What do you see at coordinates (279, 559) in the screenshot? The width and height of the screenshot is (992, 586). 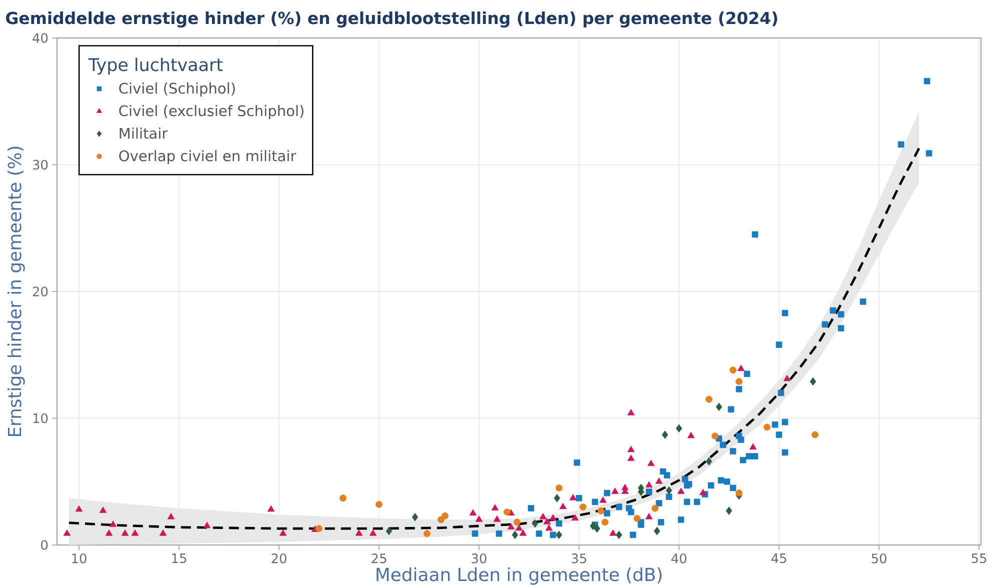 I see `x-tick-label: 20` at bounding box center [279, 559].